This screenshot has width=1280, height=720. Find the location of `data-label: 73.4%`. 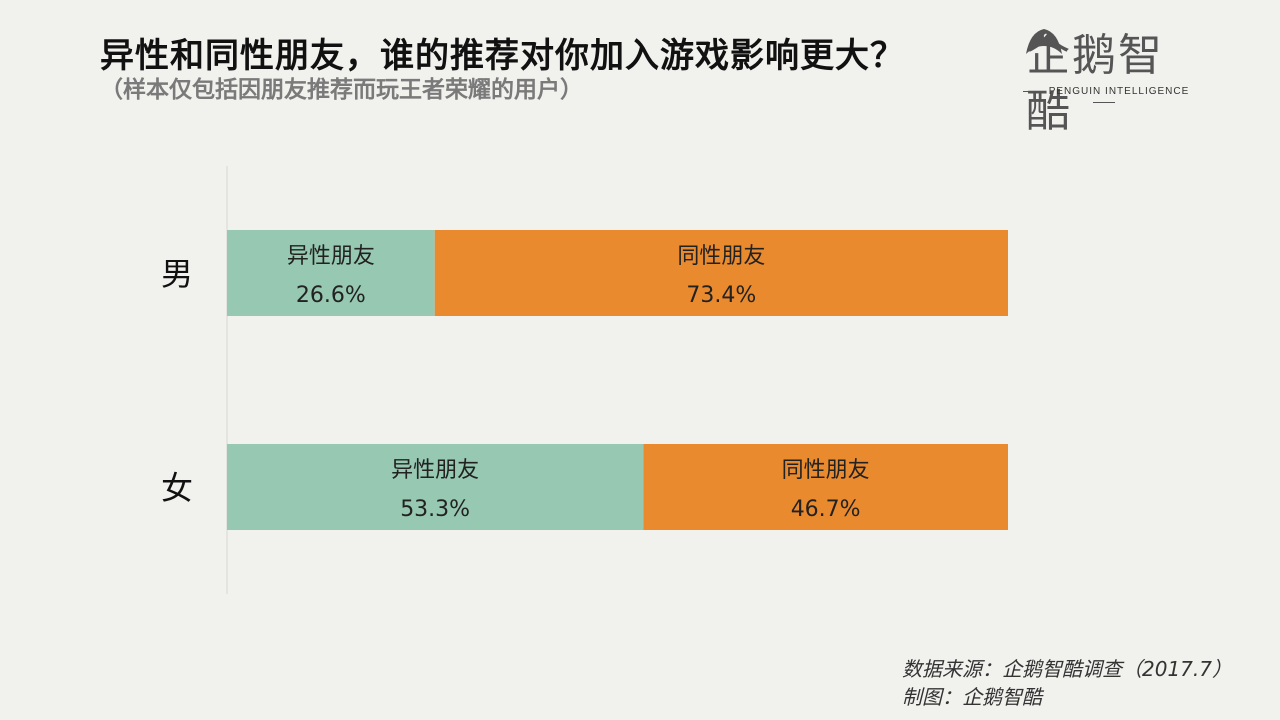

data-label: 73.4% is located at coordinates (721, 295).